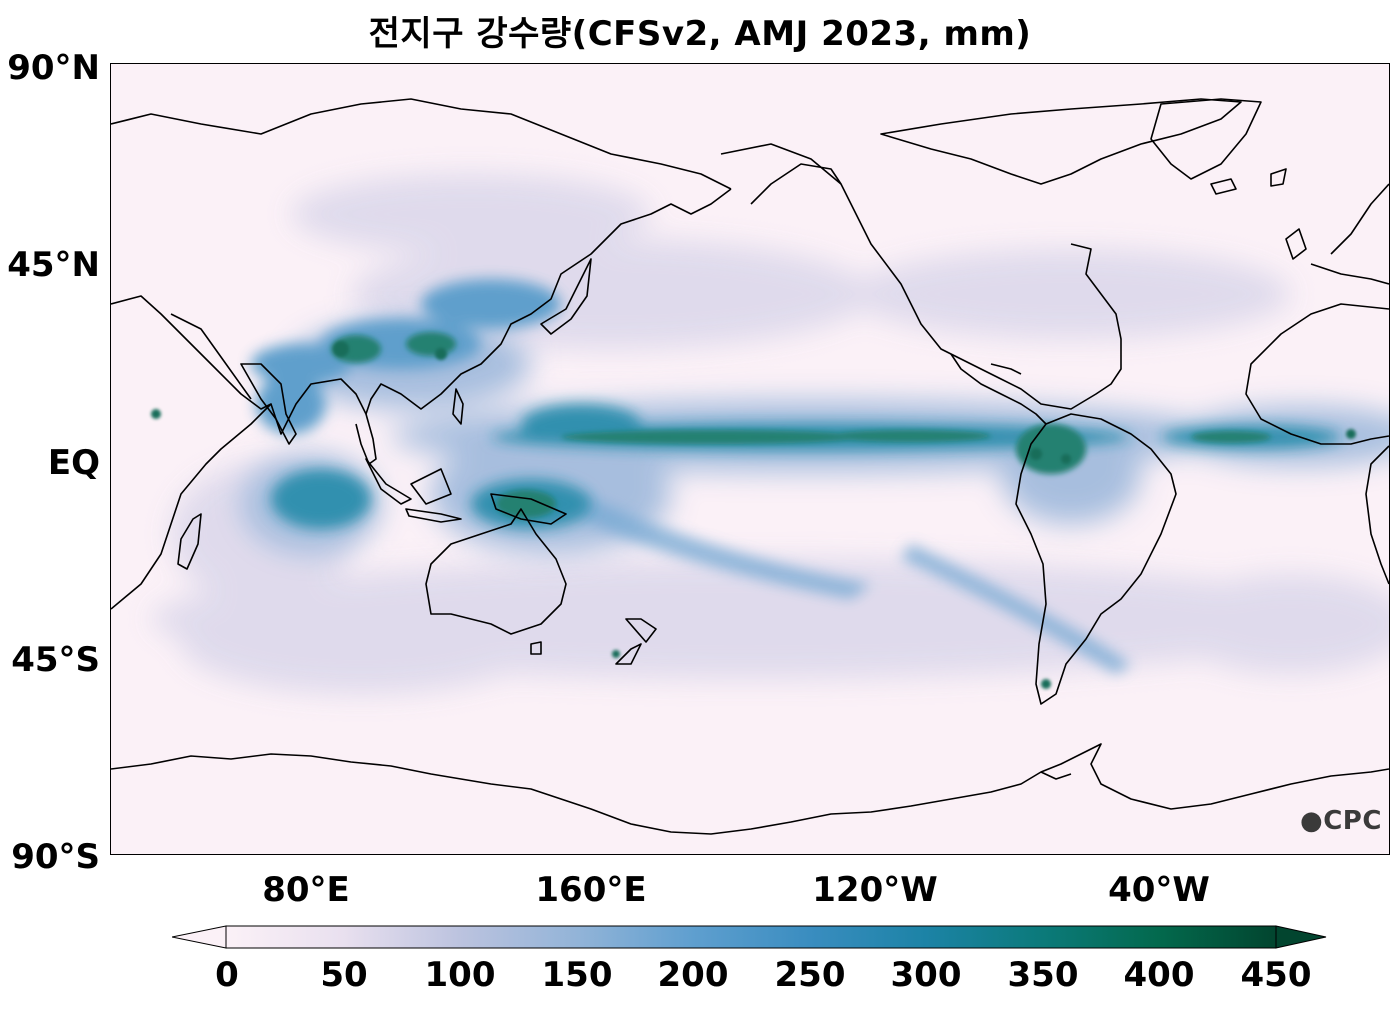  What do you see at coordinates (73, 463) in the screenshot?
I see `lat-label-eq: EQ` at bounding box center [73, 463].